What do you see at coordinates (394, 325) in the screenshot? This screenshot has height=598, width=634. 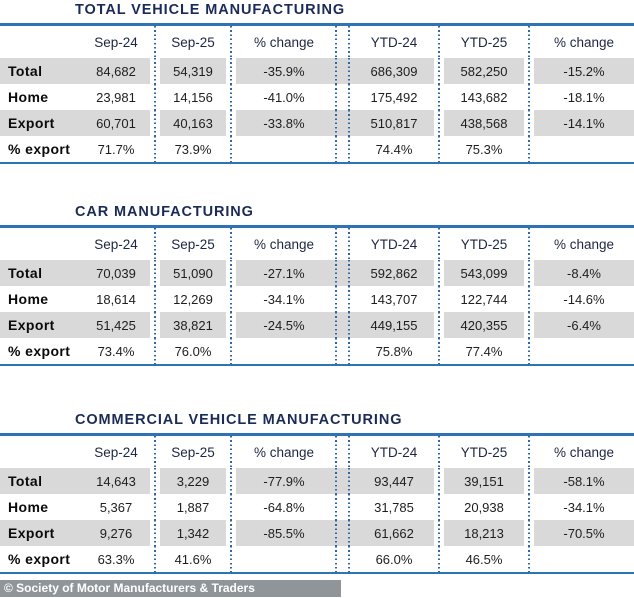 I see `cell-value: 449,155` at bounding box center [394, 325].